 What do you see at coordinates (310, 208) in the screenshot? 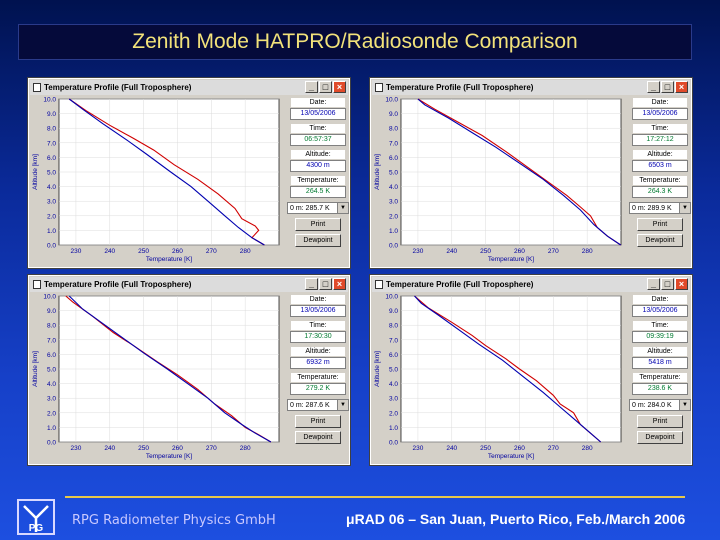
I see `dropdown-value: 0 m: 285.7 K` at bounding box center [310, 208].